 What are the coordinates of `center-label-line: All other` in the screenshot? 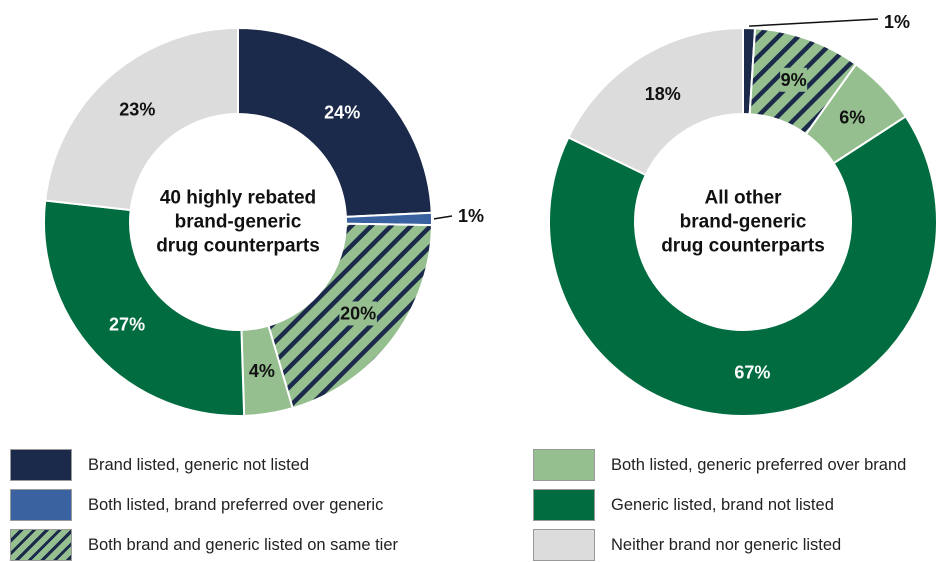 It's located at (743, 198).